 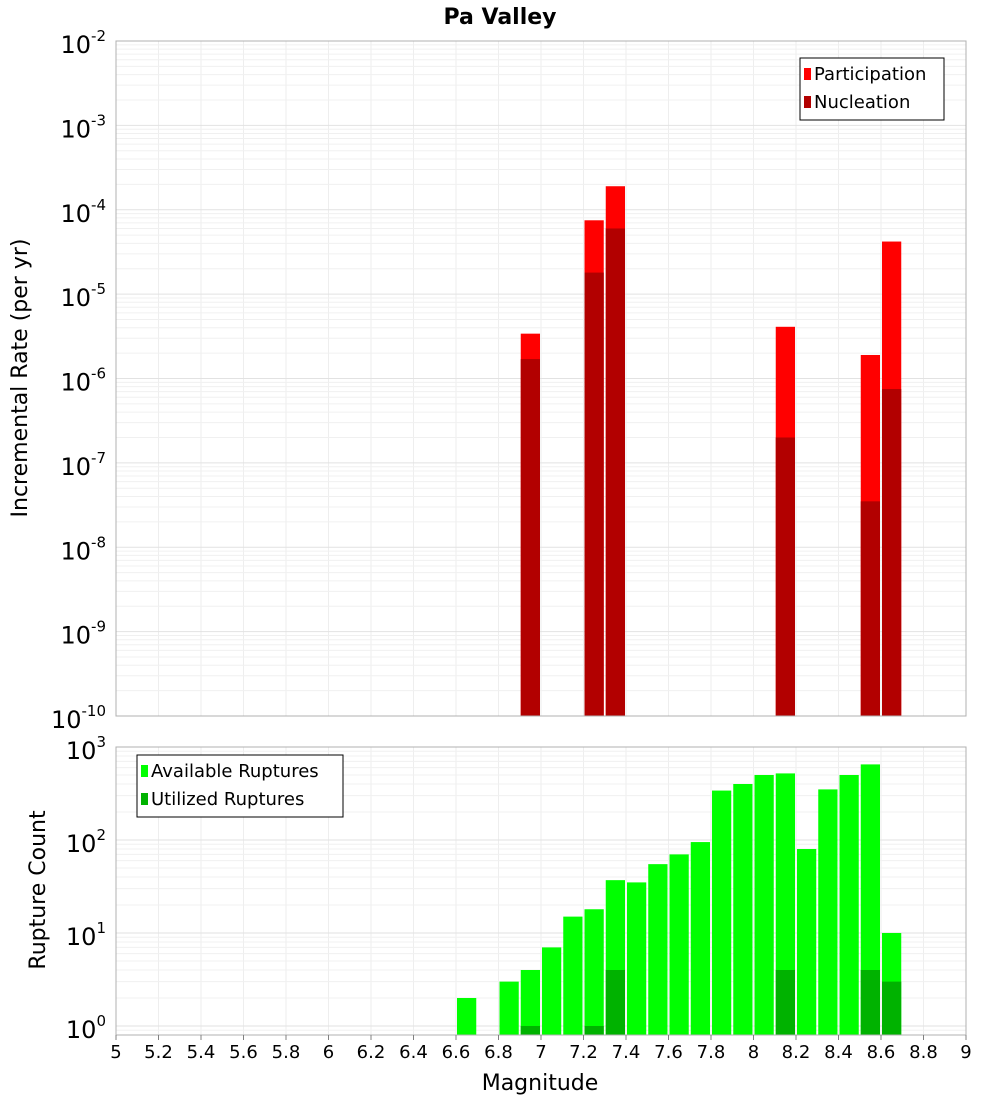 I want to click on bottom-legend-box, so click(x=240, y=786).